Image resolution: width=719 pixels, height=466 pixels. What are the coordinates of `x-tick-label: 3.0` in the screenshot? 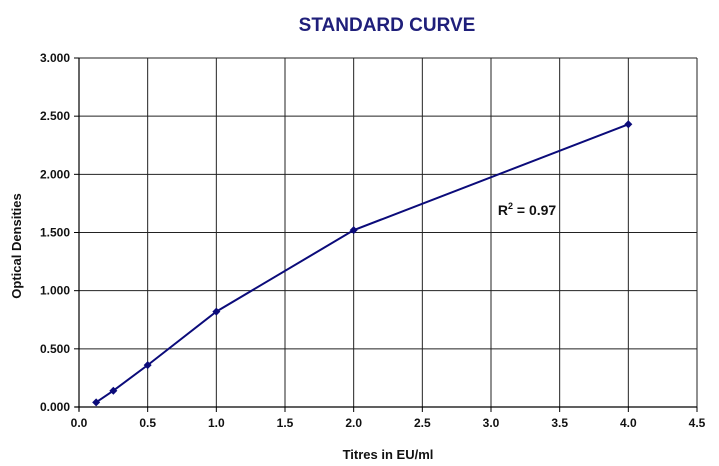 It's located at (491, 423).